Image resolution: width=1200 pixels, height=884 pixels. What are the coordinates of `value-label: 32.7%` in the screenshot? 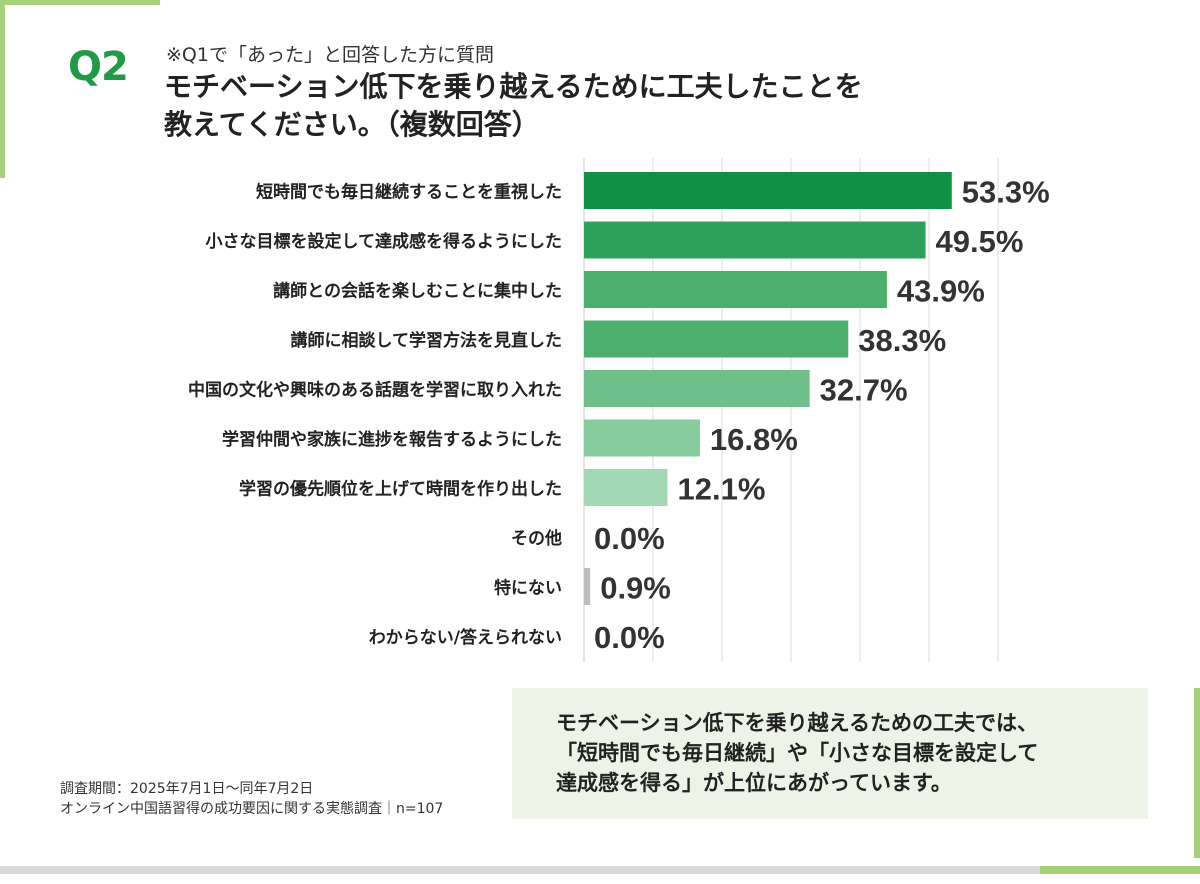 It's located at (864, 390).